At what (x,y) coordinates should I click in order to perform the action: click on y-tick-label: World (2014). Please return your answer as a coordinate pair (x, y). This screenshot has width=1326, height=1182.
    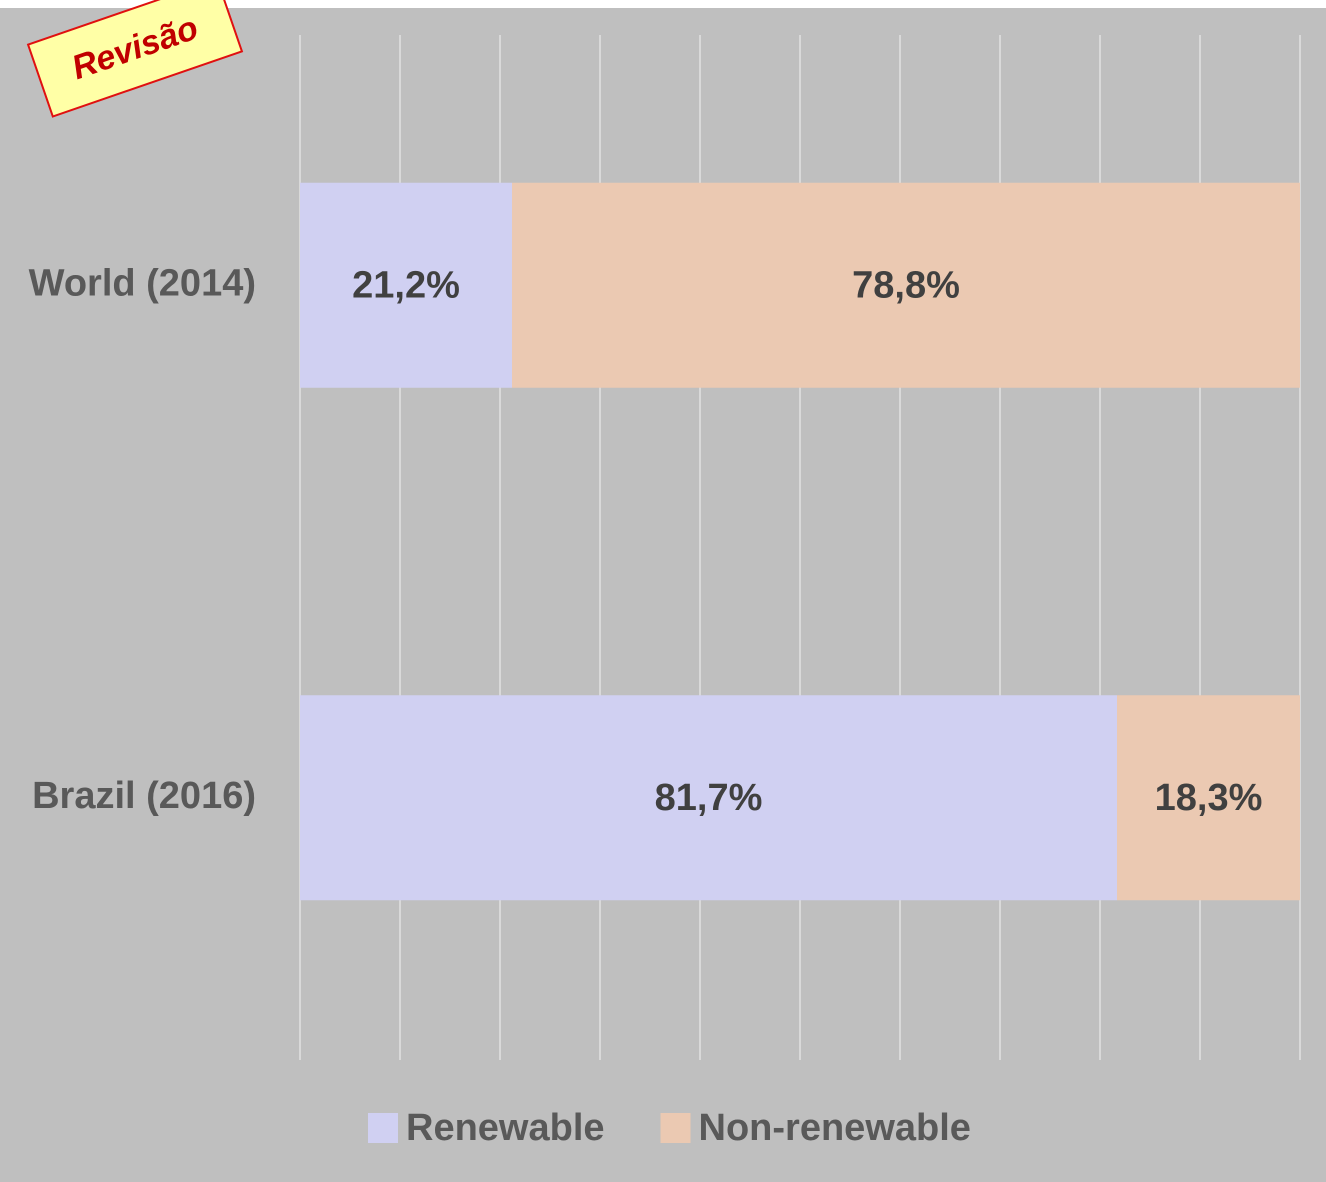
    Looking at the image, I should click on (142, 283).